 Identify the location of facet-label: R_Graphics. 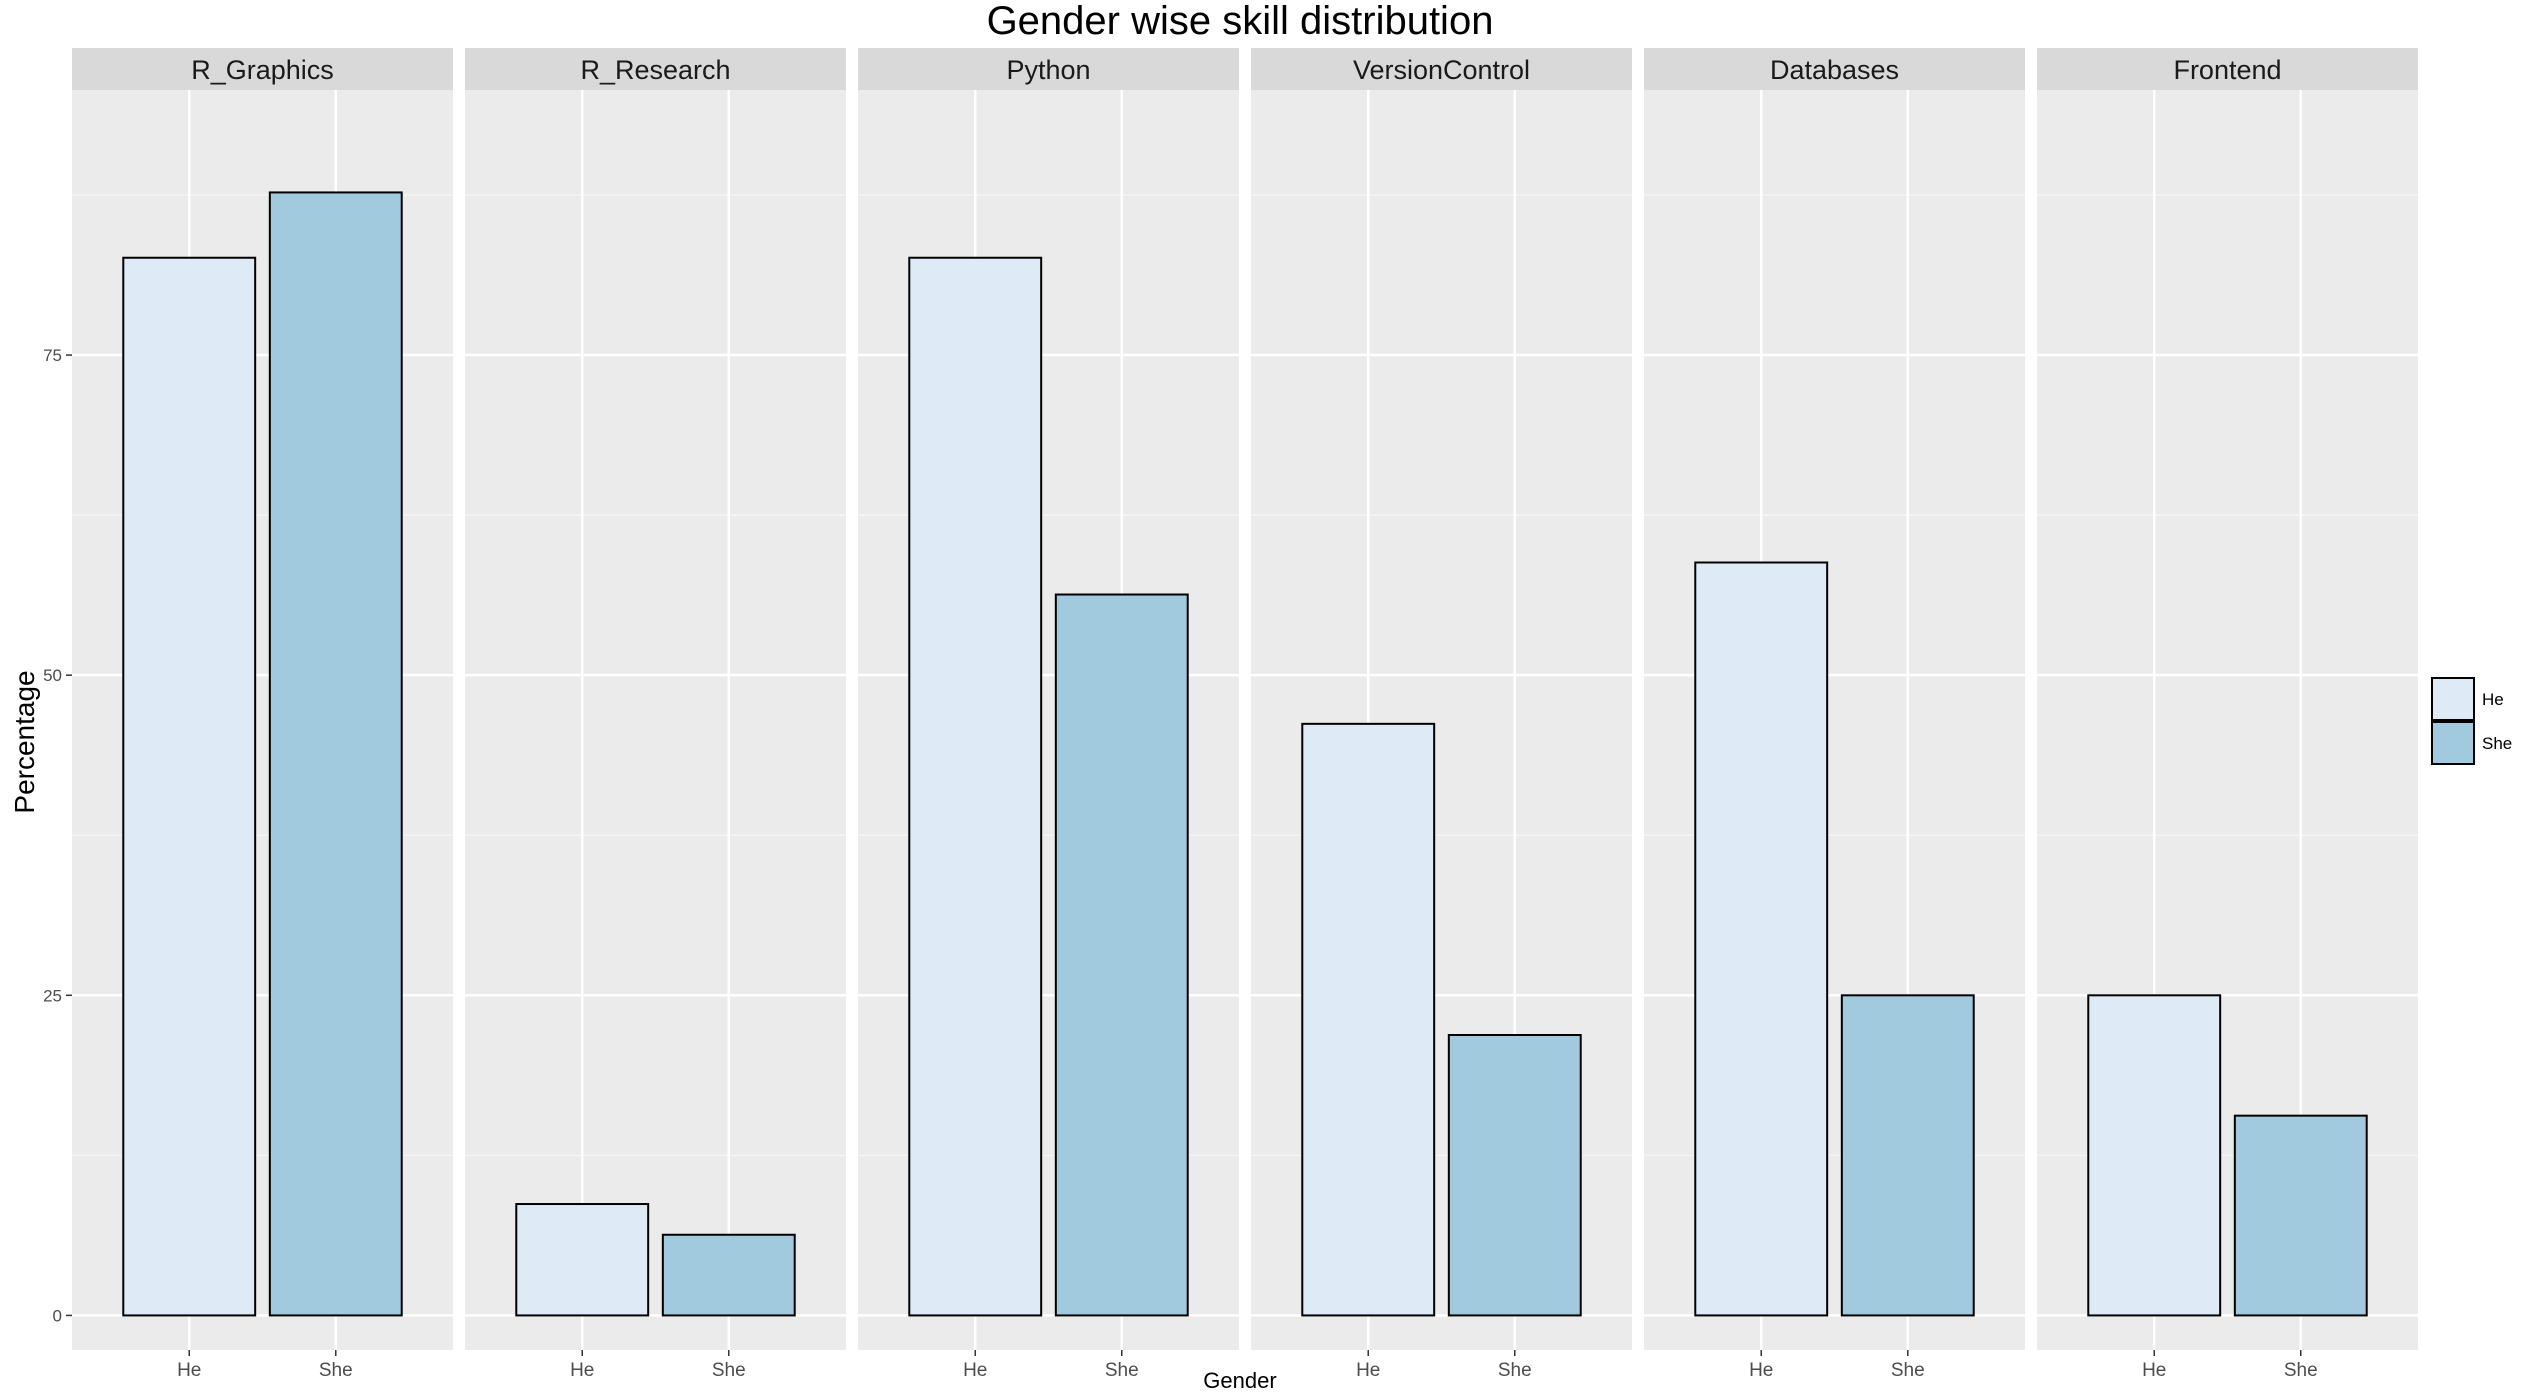
(262, 70).